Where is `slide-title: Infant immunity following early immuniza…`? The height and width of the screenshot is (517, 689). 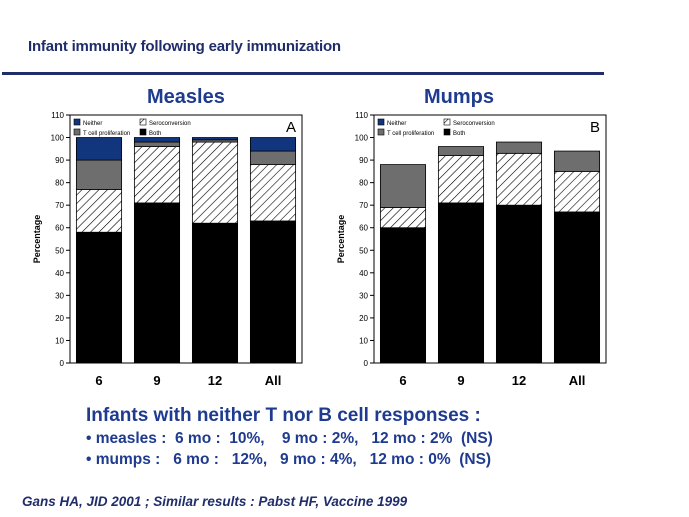 slide-title: Infant immunity following early immuniza… is located at coordinates (184, 46).